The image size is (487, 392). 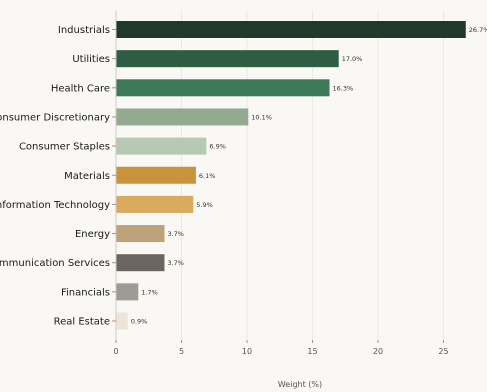 What do you see at coordinates (261, 117) in the screenshot?
I see `value-label: 10.1%` at bounding box center [261, 117].